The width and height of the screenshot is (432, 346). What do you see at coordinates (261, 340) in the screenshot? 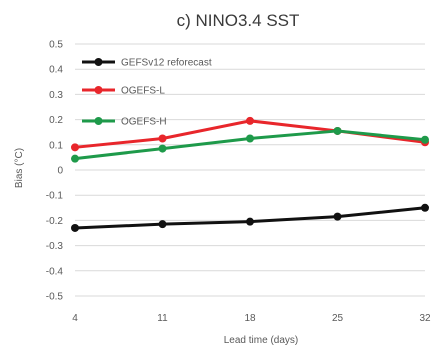
I see `x-axis-title: Lead time (days)` at bounding box center [261, 340].